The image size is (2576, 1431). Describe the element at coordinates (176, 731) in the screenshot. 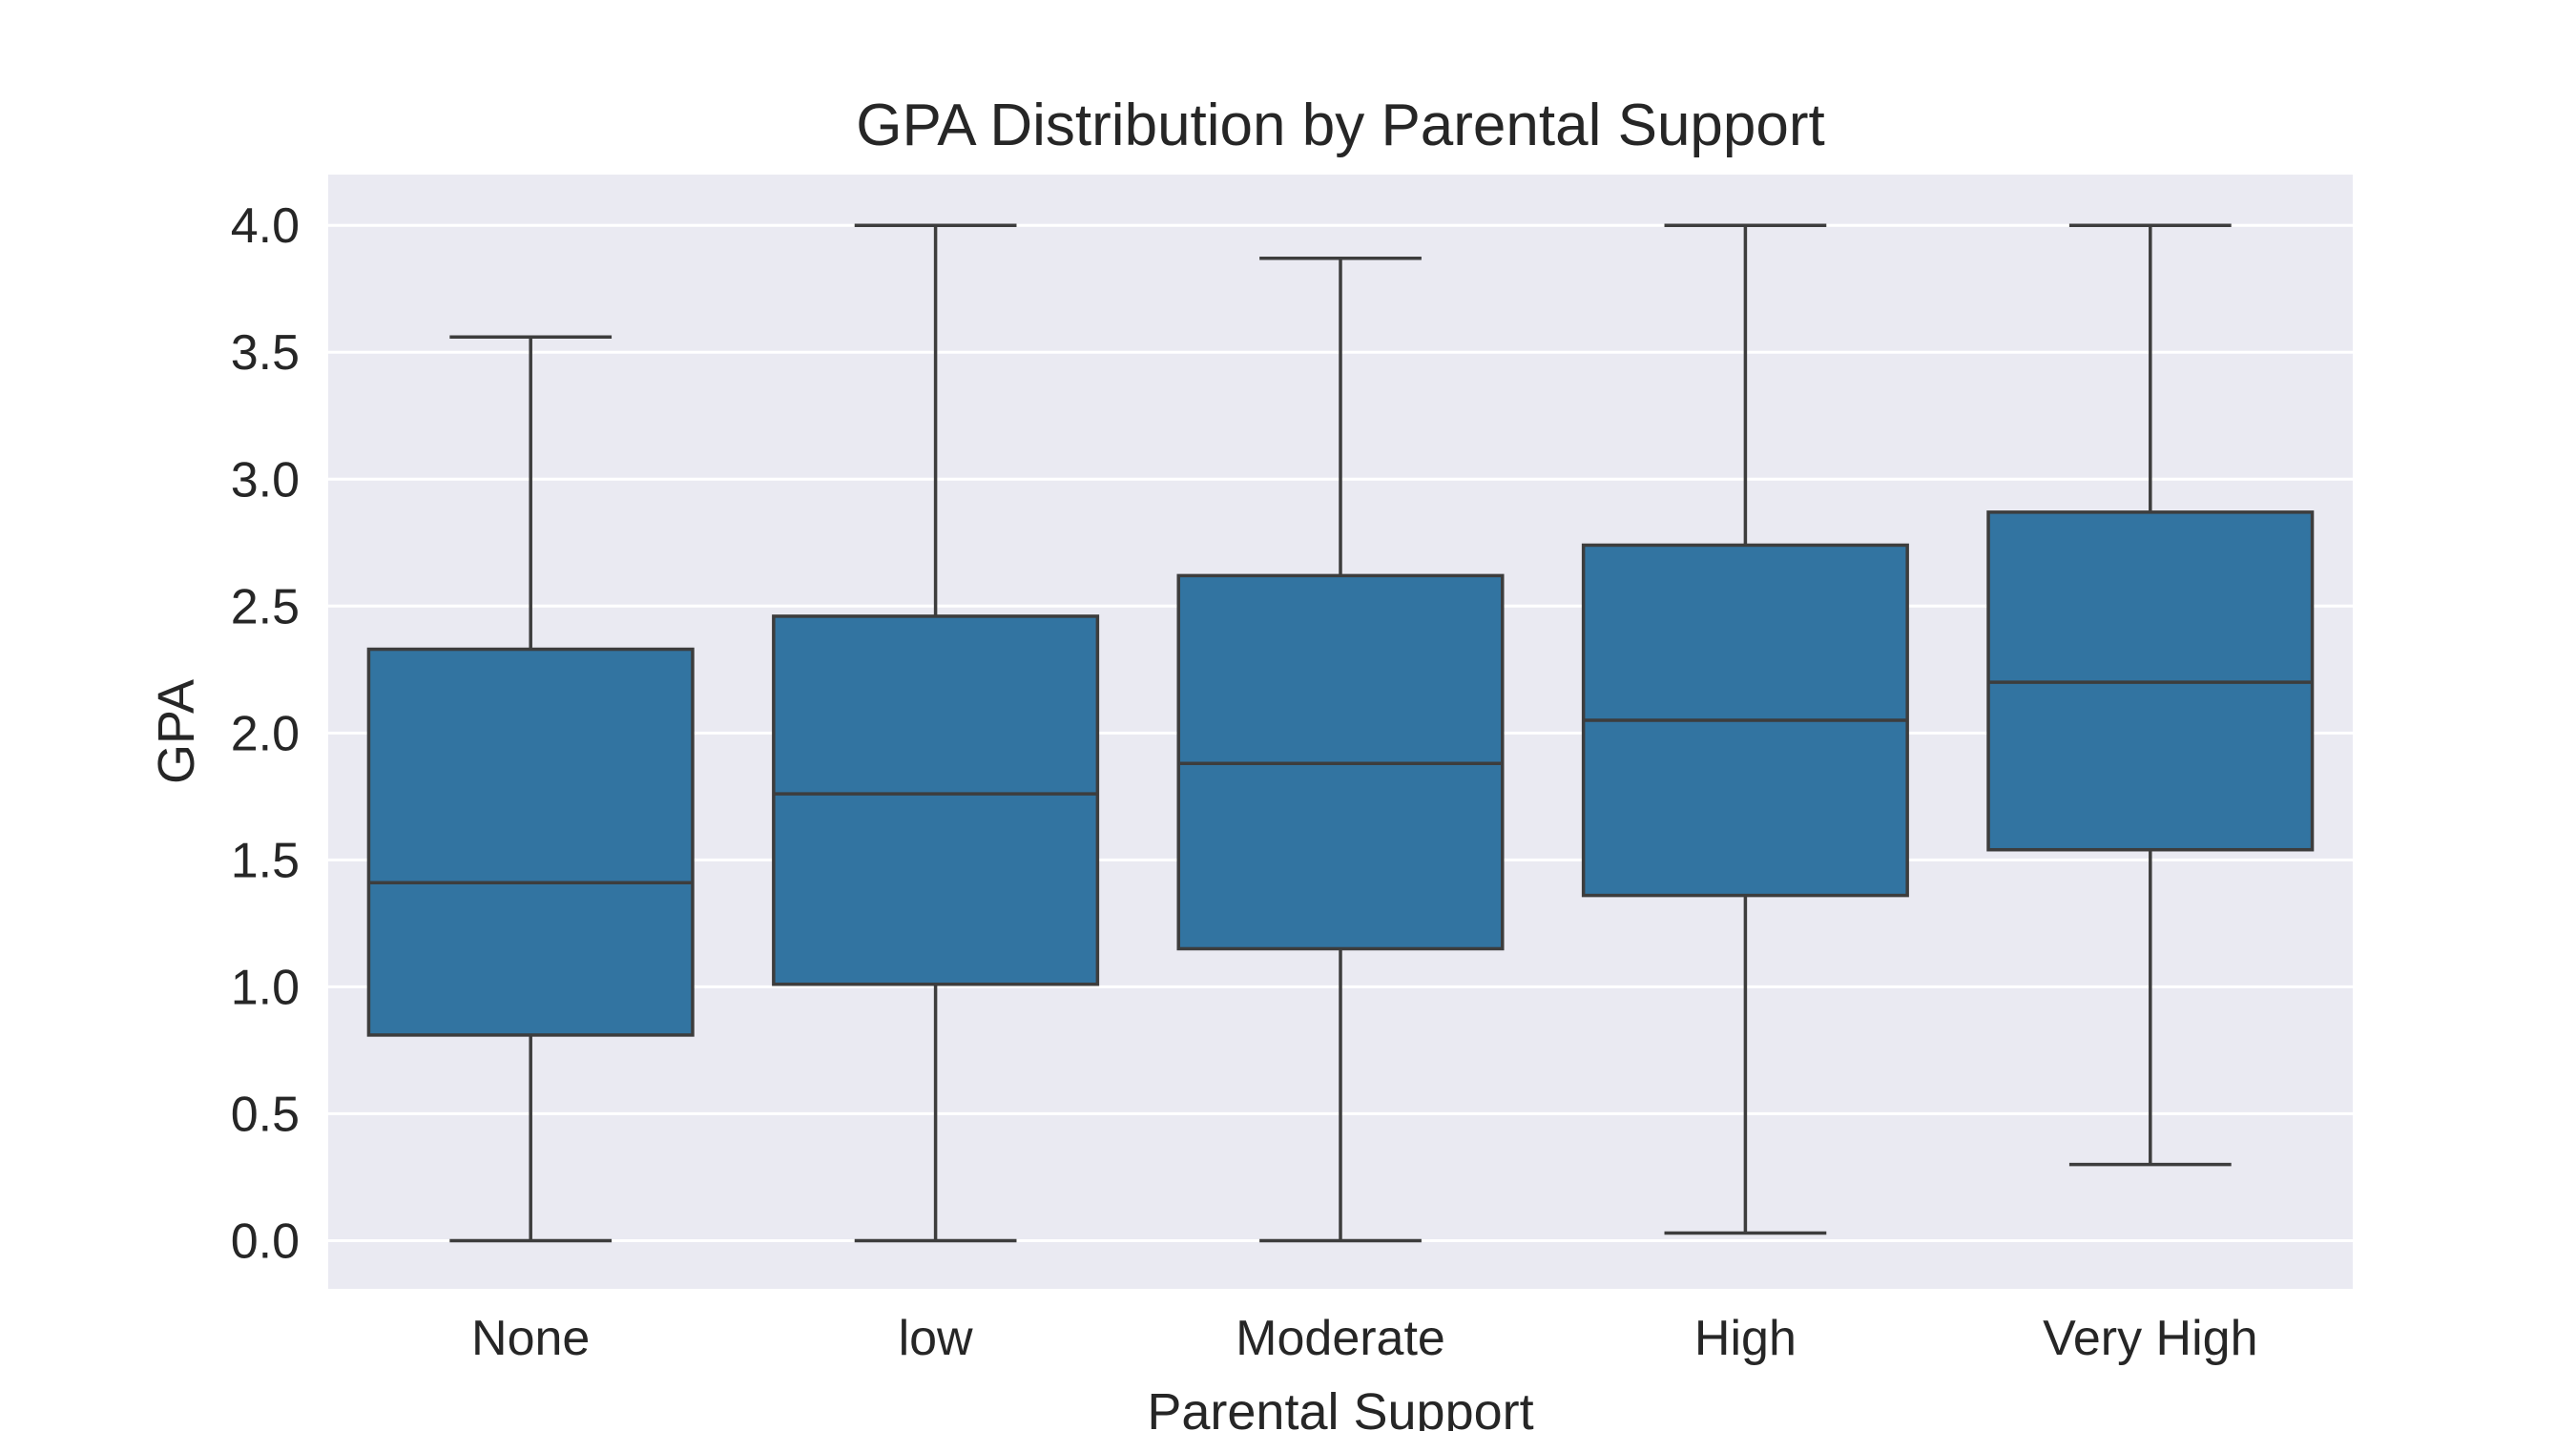

I see `y-axis-label: GPA` at that location.